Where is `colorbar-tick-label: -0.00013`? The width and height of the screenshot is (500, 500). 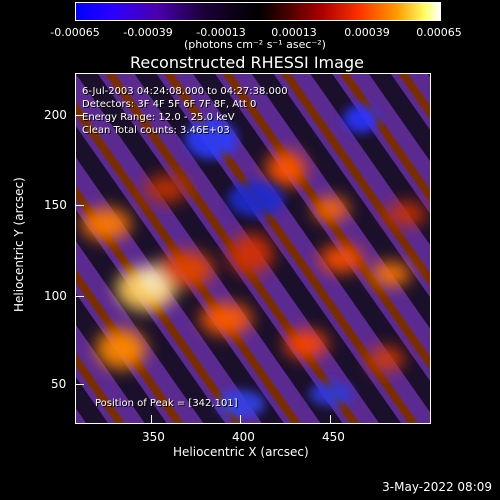
colorbar-tick-label: -0.00013 is located at coordinates (221, 32).